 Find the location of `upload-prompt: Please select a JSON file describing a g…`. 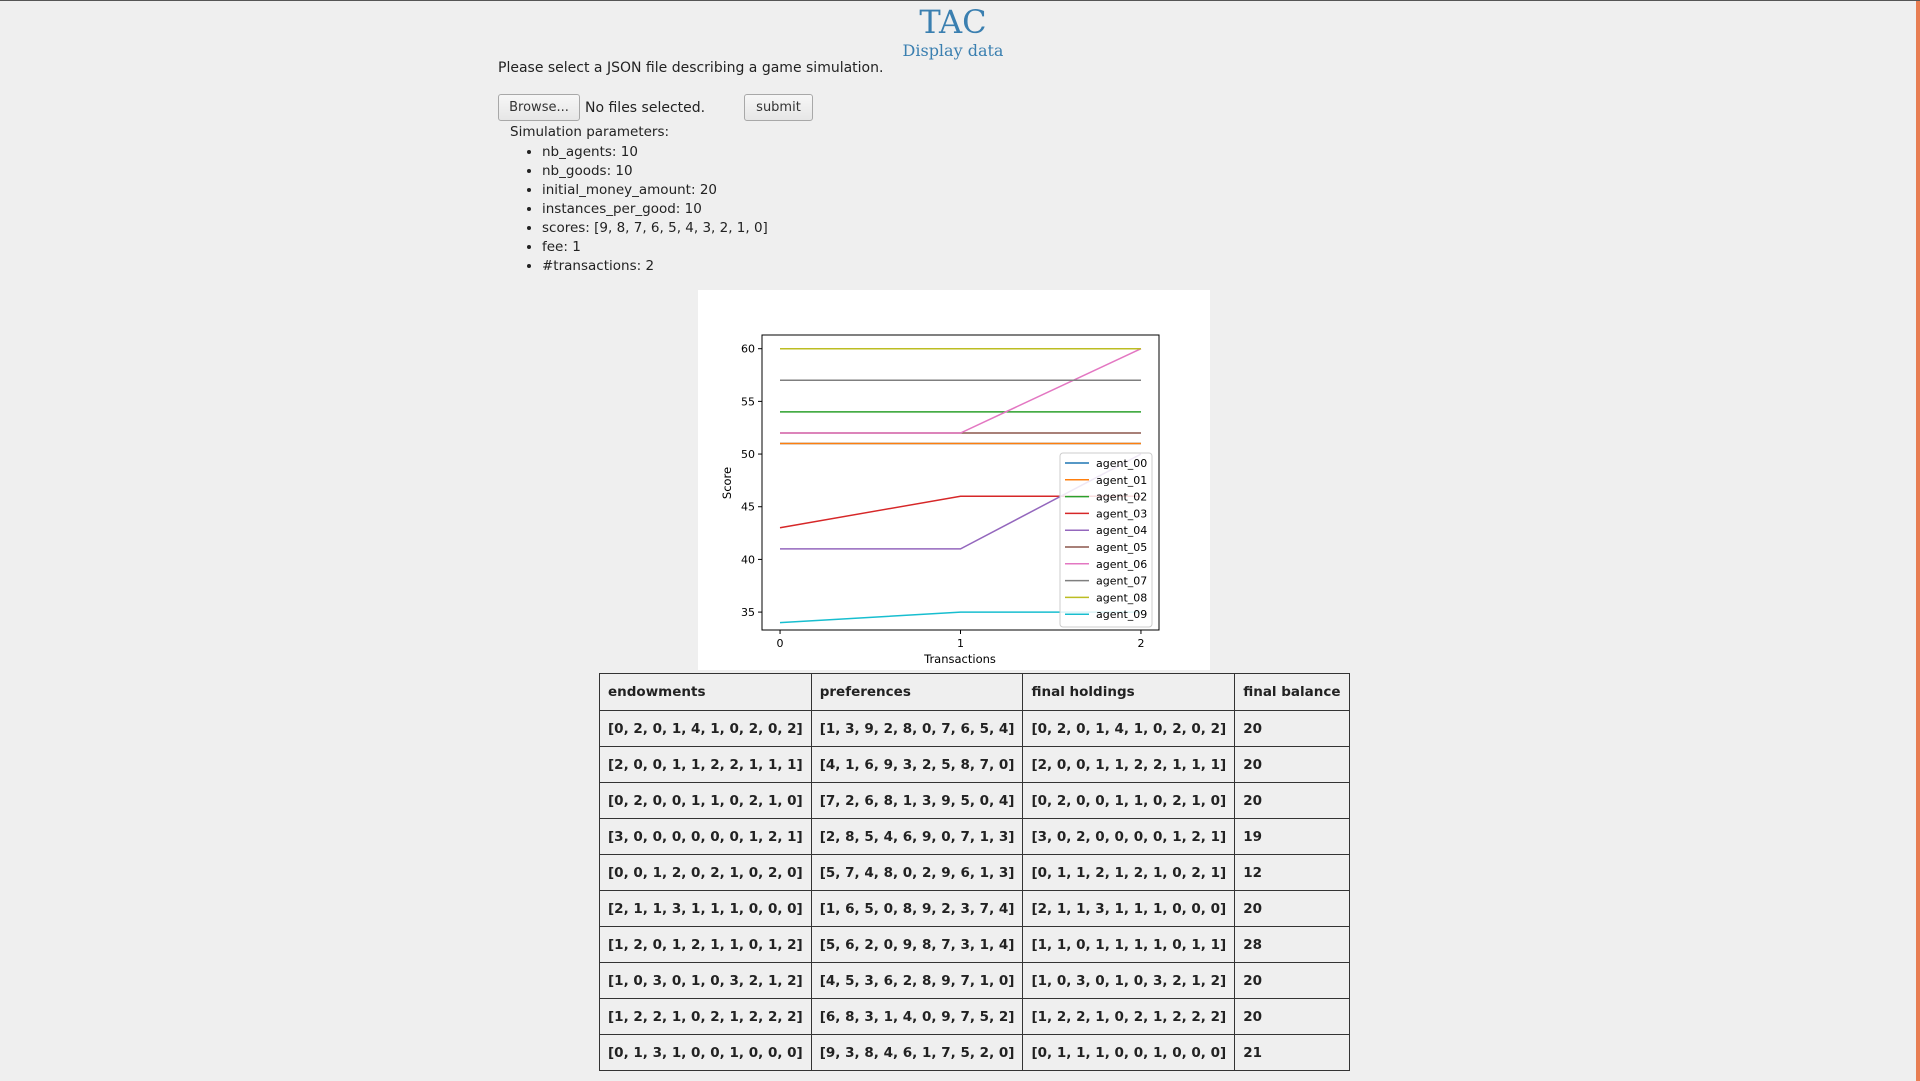

upload-prompt: Please select a JSON file describing a g… is located at coordinates (691, 68).